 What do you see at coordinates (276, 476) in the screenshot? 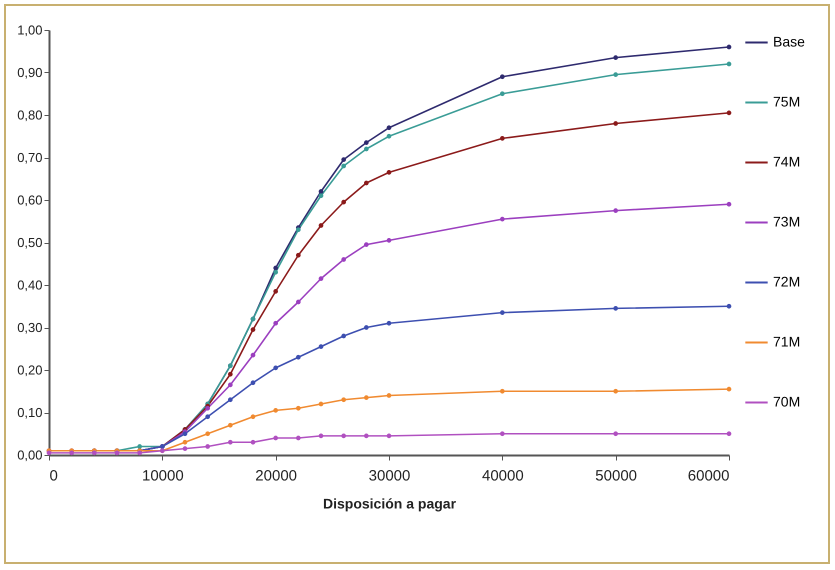
I see `x-tick-label: 20000` at bounding box center [276, 476].